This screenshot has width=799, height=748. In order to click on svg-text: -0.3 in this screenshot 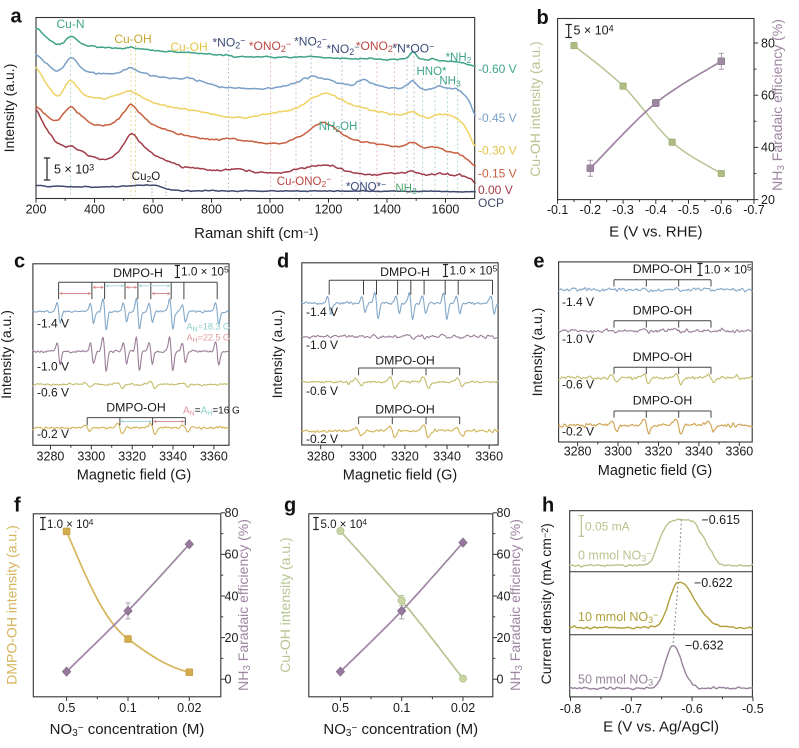, I will do `click(623, 210)`.